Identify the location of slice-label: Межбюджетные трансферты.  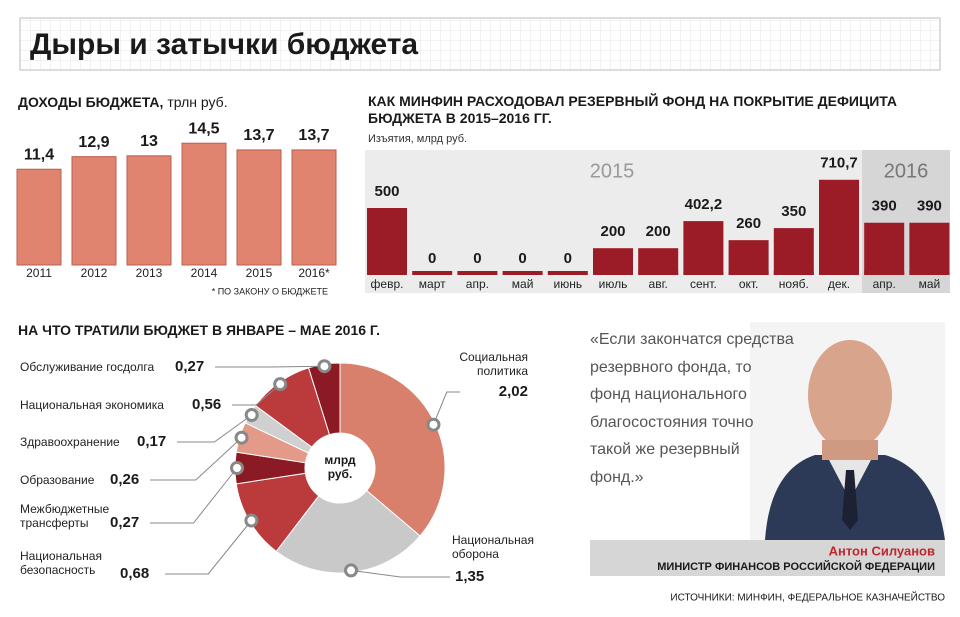
(65, 516).